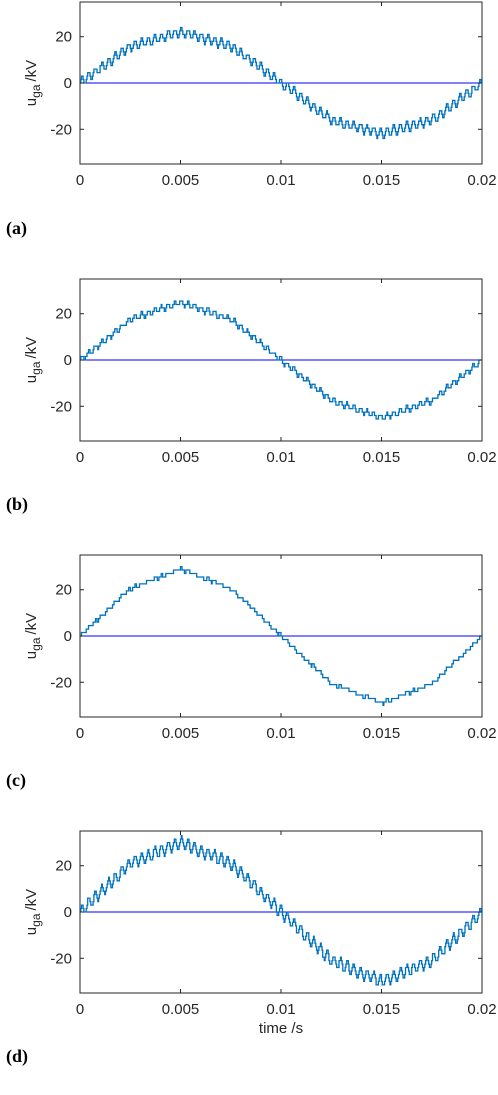  Describe the element at coordinates (281, 910) in the screenshot. I see `waveform-line-d` at that location.